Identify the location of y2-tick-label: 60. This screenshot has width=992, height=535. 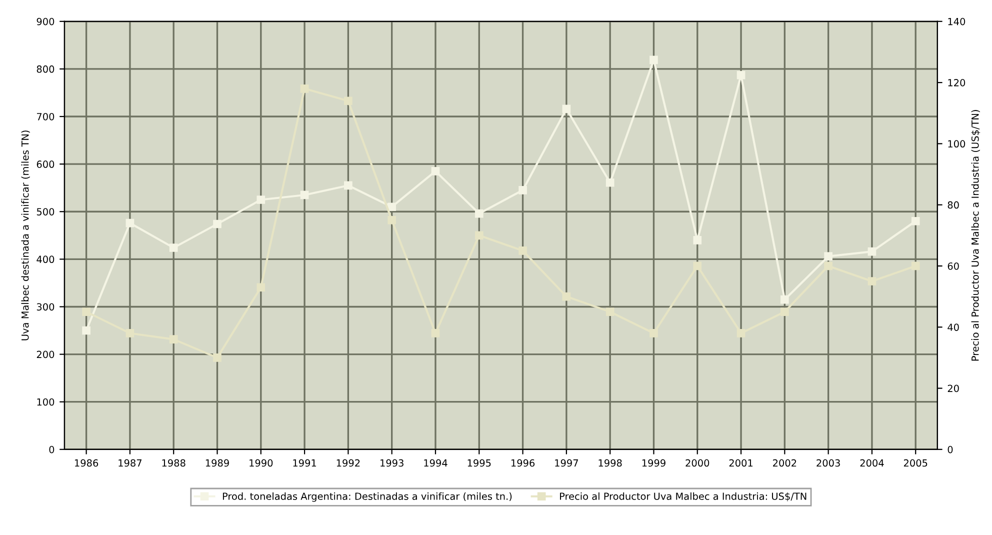
(953, 266).